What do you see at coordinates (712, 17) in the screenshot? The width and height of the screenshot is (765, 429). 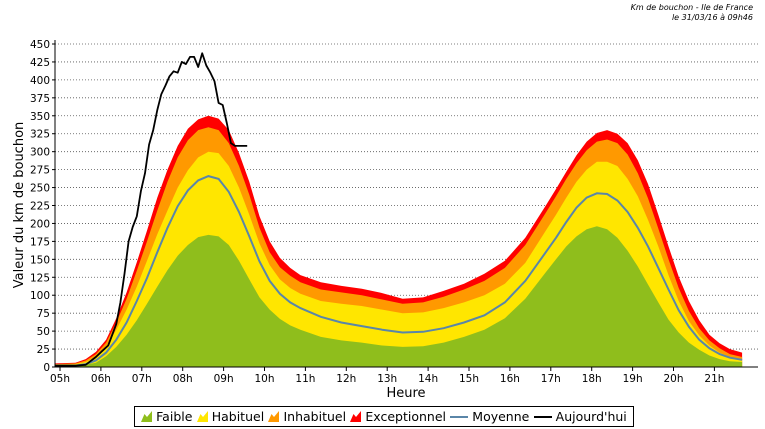 I see `header-timestamp: le 31/03/16 à 09h46` at bounding box center [712, 17].